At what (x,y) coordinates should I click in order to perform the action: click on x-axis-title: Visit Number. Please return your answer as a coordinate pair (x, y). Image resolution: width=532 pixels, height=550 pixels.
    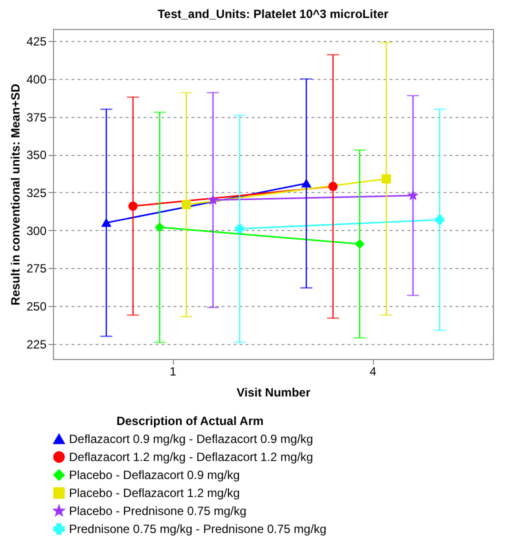
    Looking at the image, I should click on (273, 393).